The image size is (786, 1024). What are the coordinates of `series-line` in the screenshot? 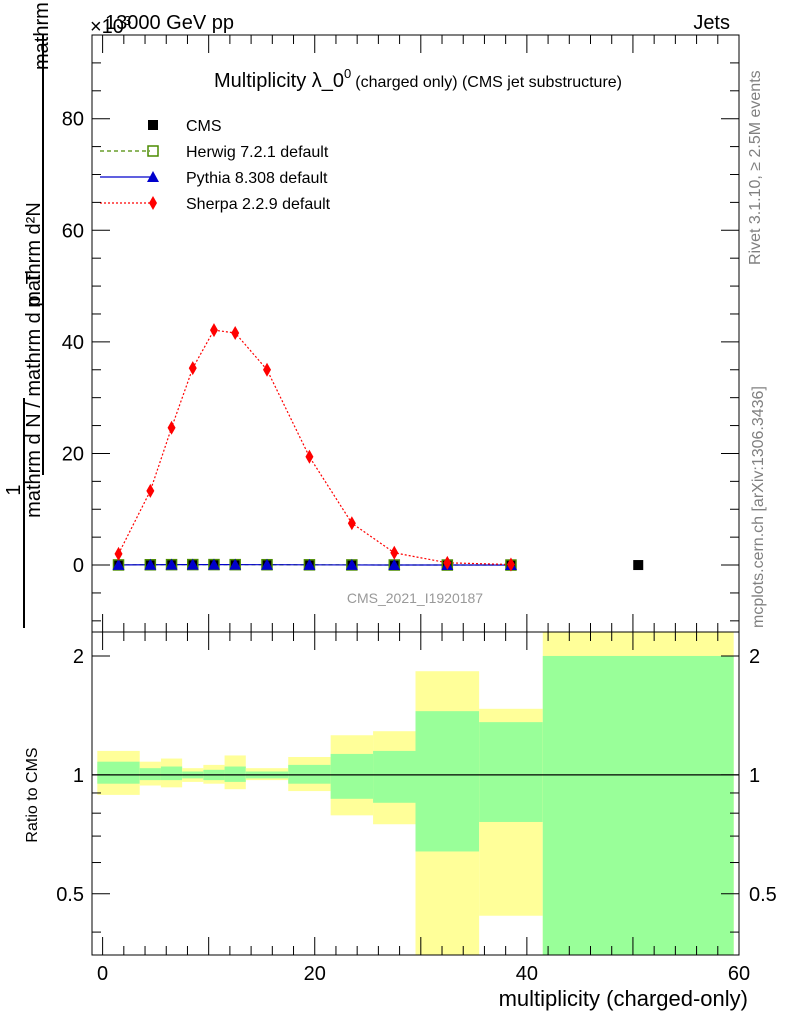 It's located at (314, 447).